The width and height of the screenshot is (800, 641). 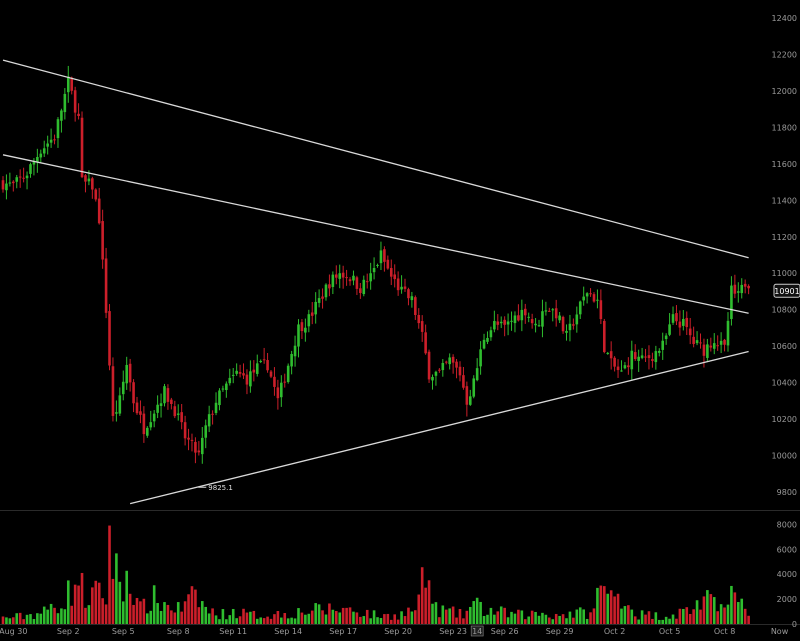 I want to click on low-price-label: 9825.1, so click(x=220, y=488).